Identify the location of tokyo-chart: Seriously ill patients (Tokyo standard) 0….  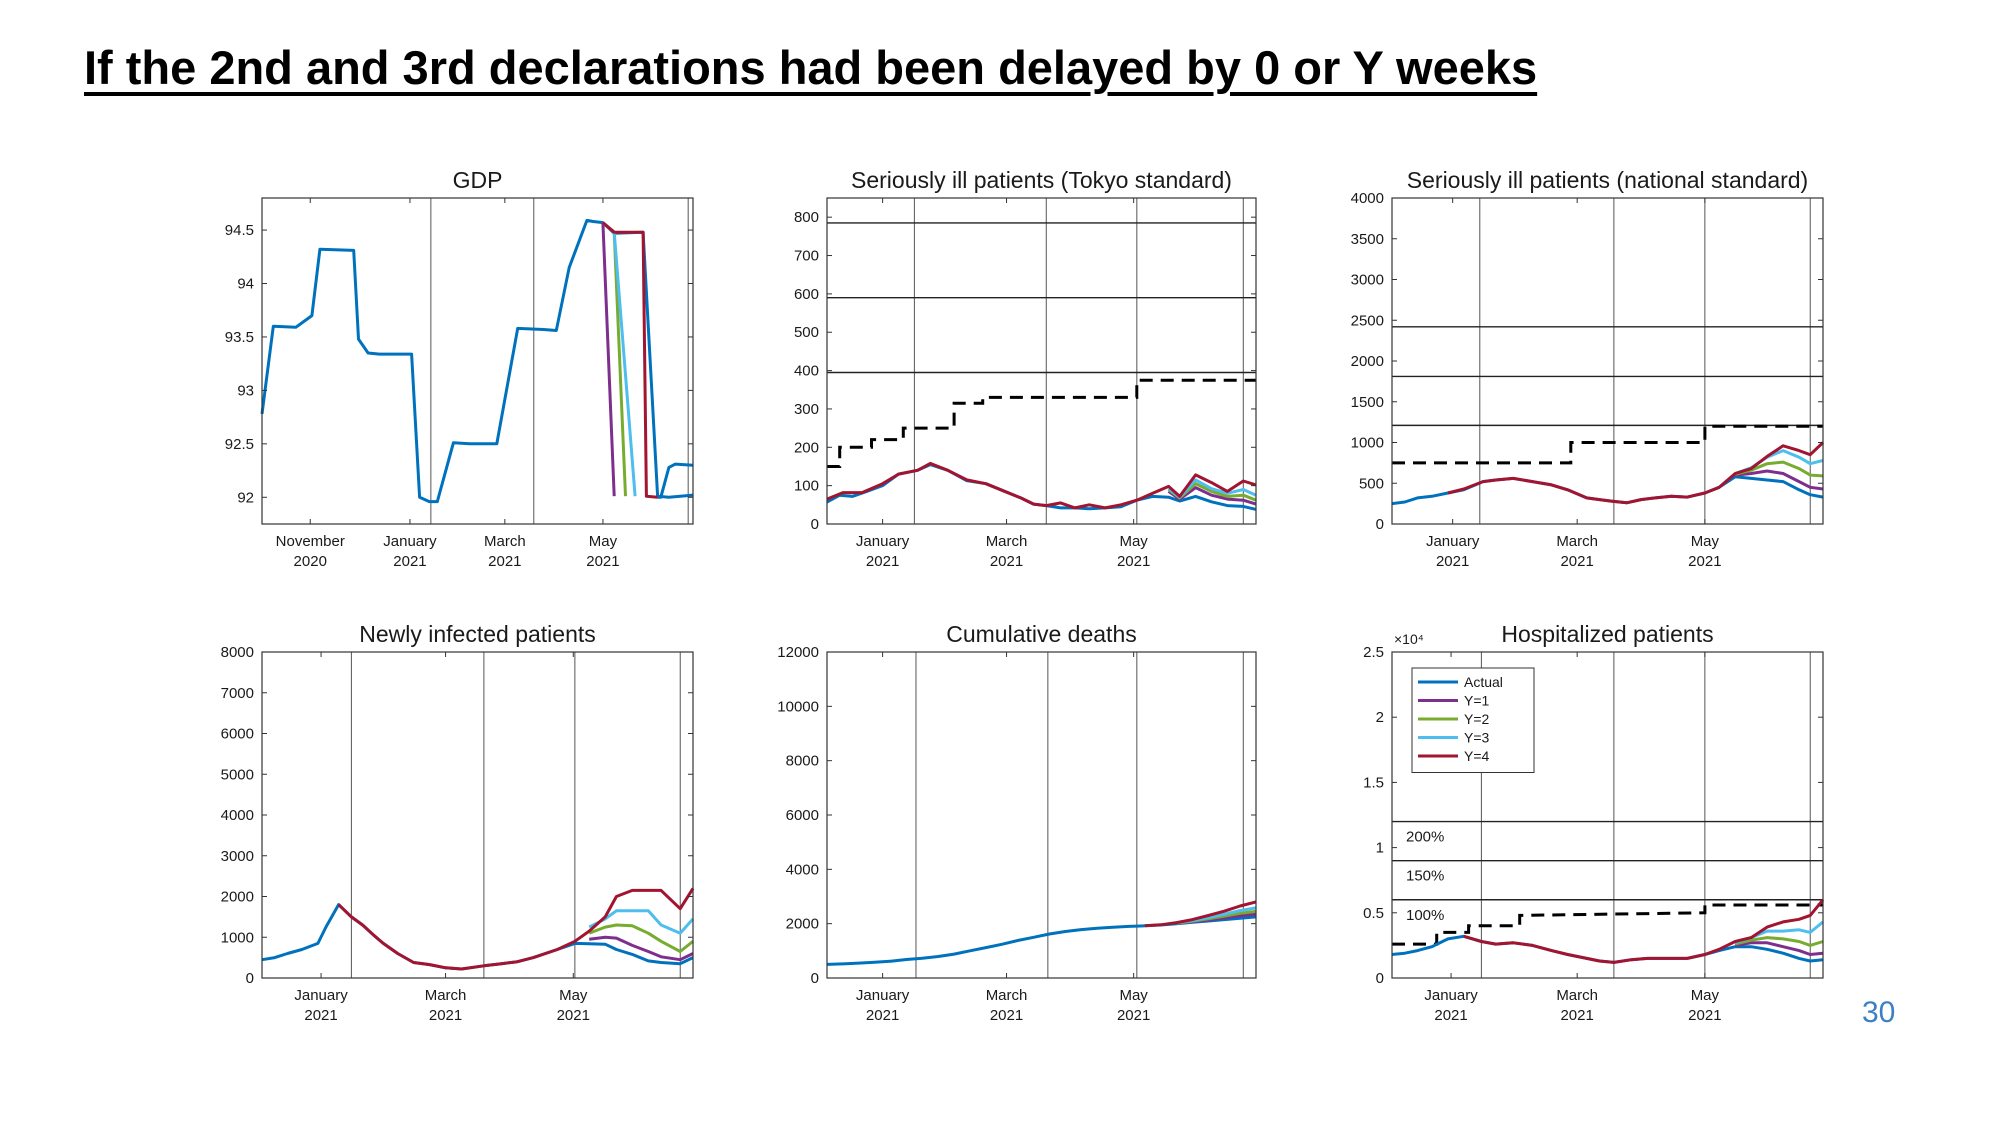
(1025, 368).